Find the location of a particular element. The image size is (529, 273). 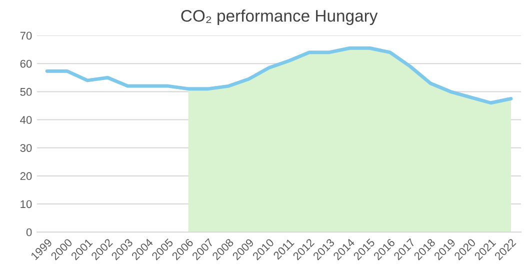

y-tick-label: 0 is located at coordinates (29, 232).